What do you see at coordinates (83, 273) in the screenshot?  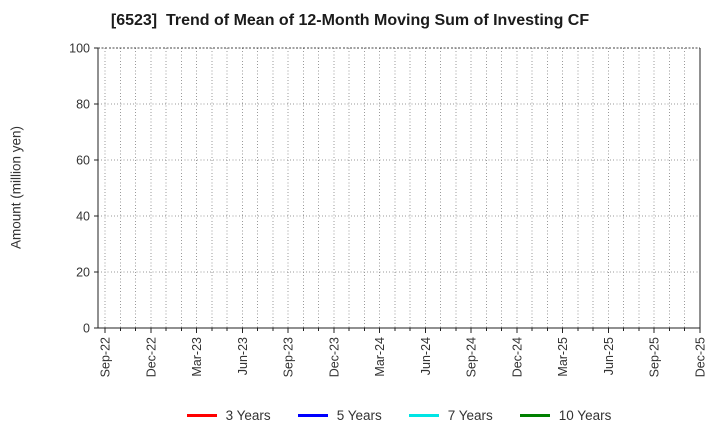 I see `y-tick-label: 20` at bounding box center [83, 273].